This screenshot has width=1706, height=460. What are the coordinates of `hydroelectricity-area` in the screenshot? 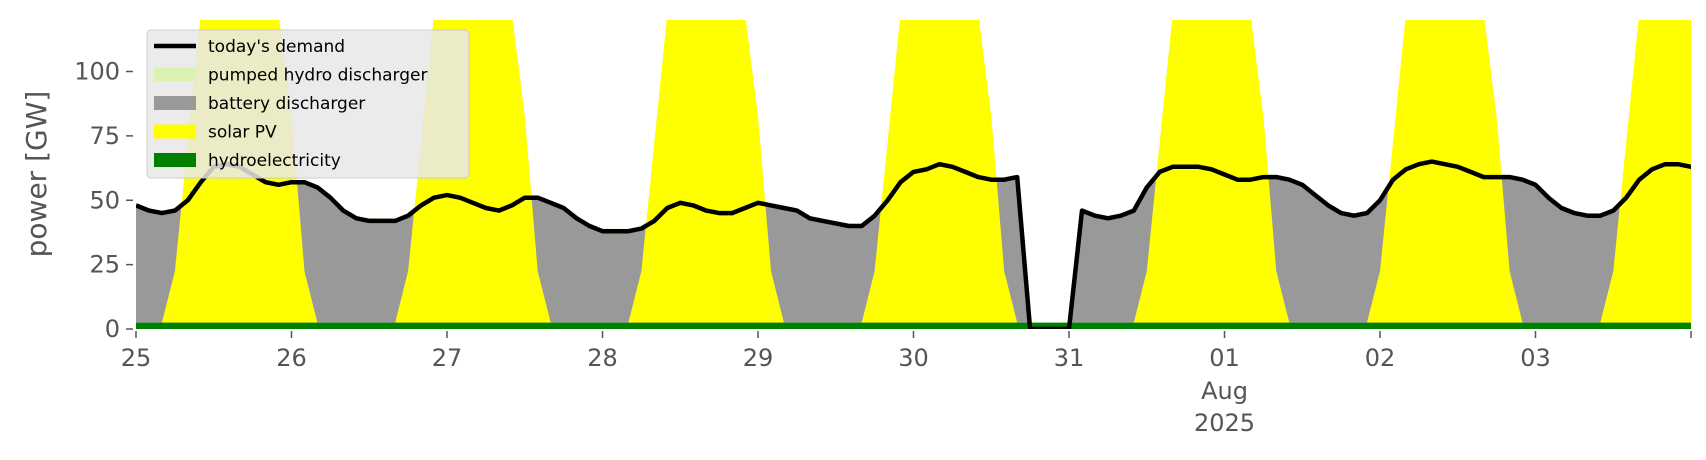 It's located at (913, 325).